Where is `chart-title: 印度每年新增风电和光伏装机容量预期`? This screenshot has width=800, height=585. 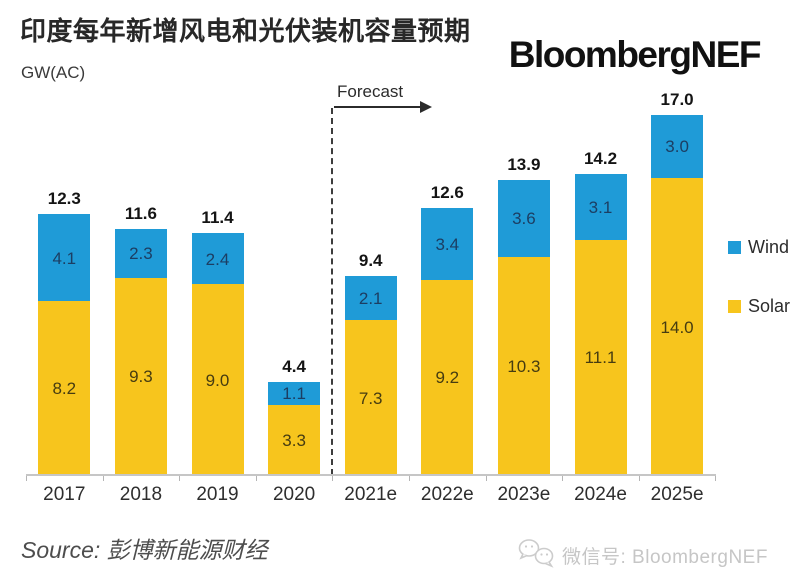 chart-title: 印度每年新增风电和光伏装机容量预期 is located at coordinates (245, 31).